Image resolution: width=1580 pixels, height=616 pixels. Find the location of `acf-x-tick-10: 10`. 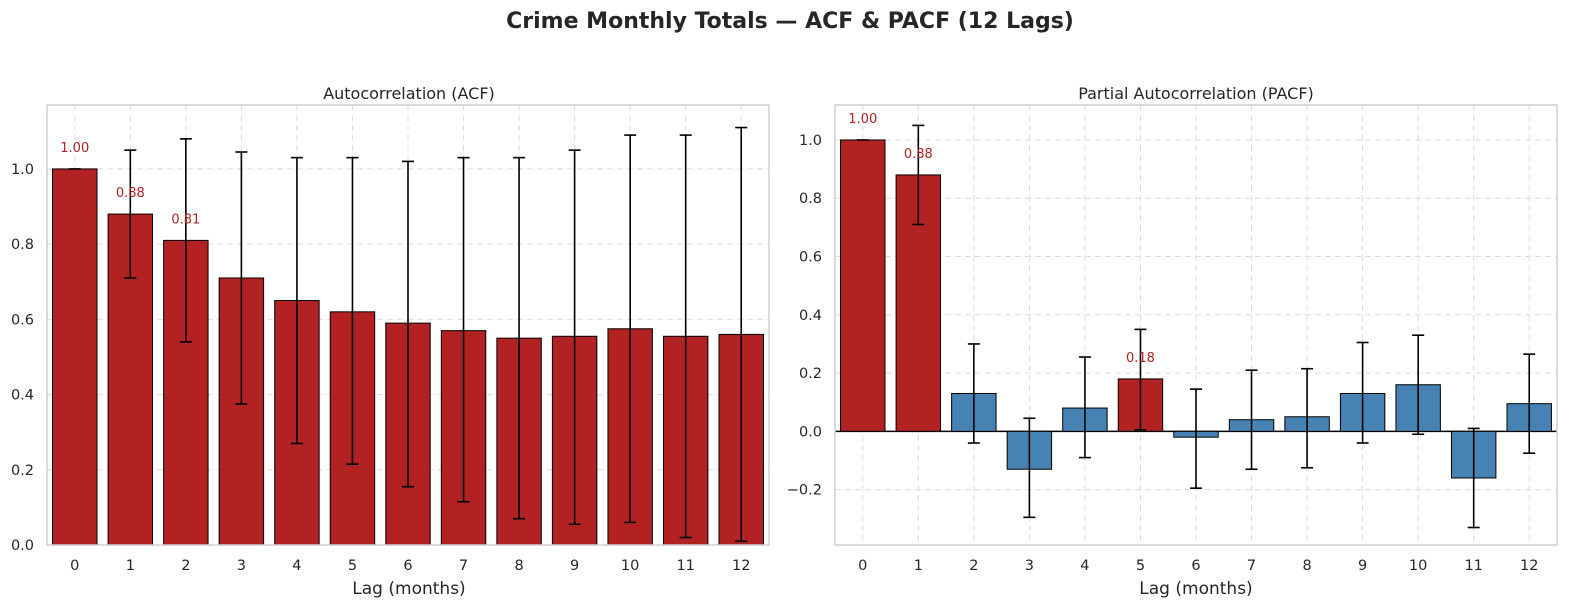

acf-x-tick-10: 10 is located at coordinates (630, 566).